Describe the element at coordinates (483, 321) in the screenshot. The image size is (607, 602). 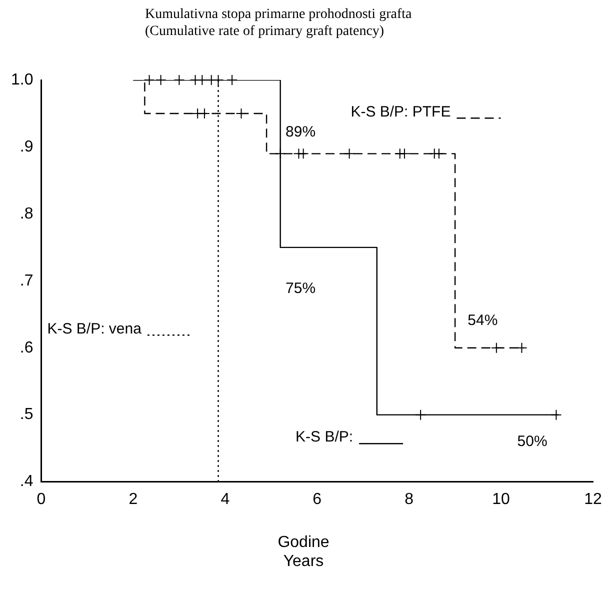
I see `annotation: 54%` at that location.